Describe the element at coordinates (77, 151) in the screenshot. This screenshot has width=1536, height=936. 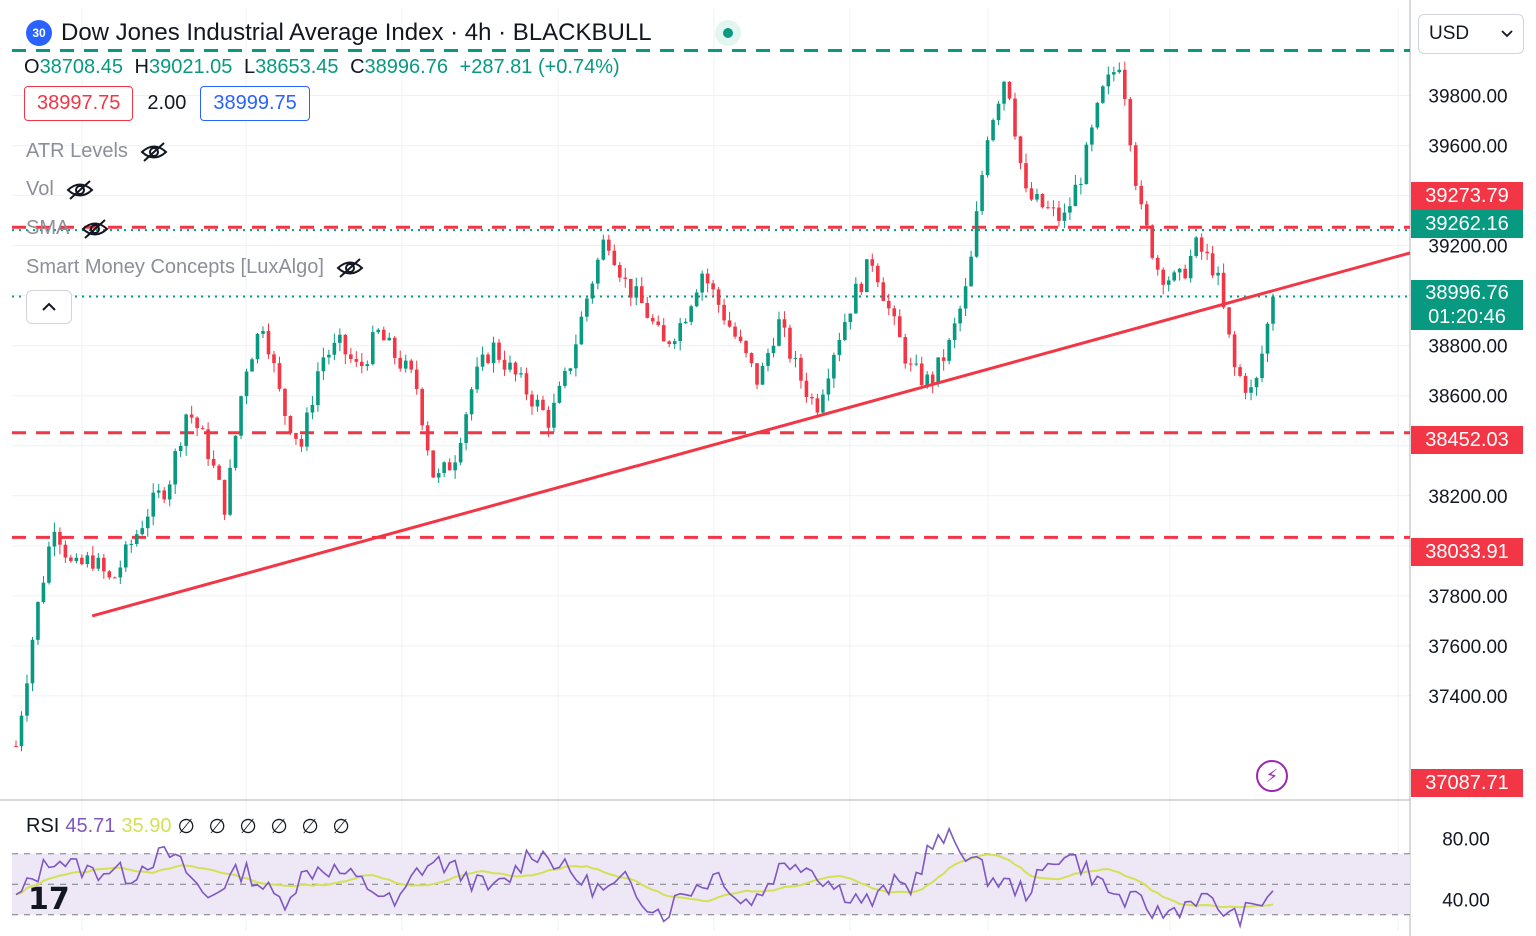
I see `indicator-label: ATR Levels` at that location.